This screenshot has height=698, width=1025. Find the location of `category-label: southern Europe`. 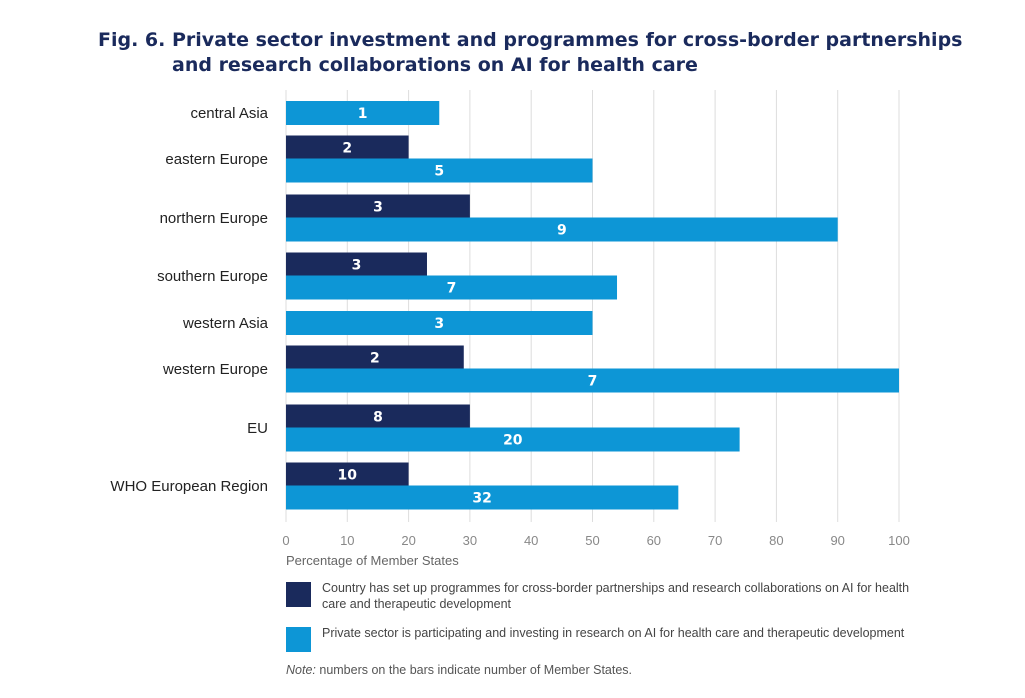

category-label: southern Europe is located at coordinates (212, 276).